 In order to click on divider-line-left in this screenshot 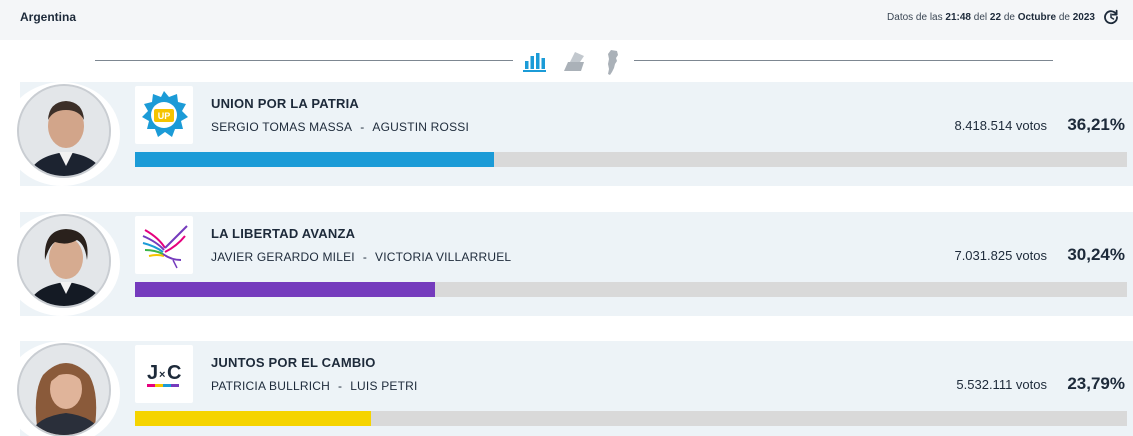, I will do `click(304, 60)`.